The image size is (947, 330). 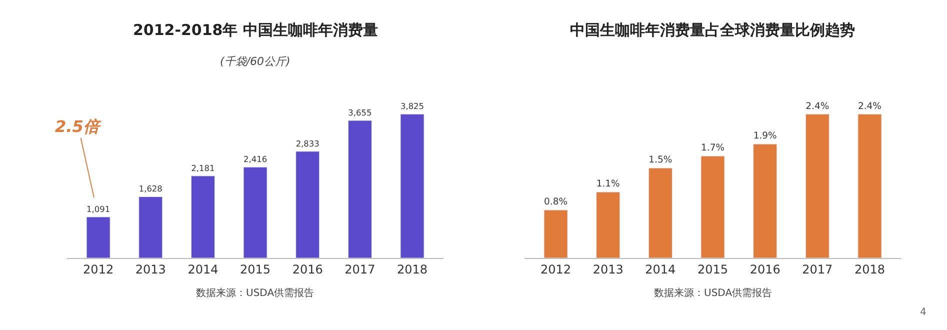 I want to click on annotation: 2.5倍, so click(x=78, y=126).